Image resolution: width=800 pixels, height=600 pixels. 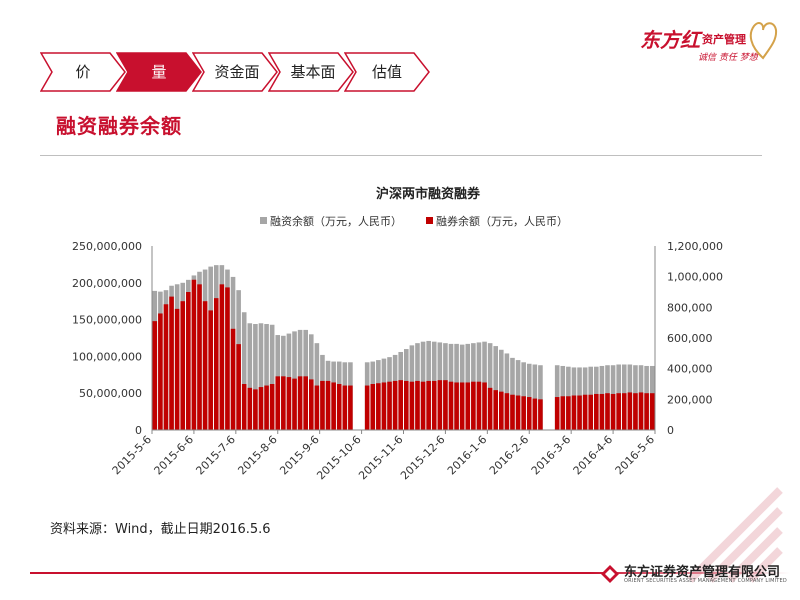 What do you see at coordinates (610, 574) in the screenshot?
I see `company-logo-icon` at bounding box center [610, 574].